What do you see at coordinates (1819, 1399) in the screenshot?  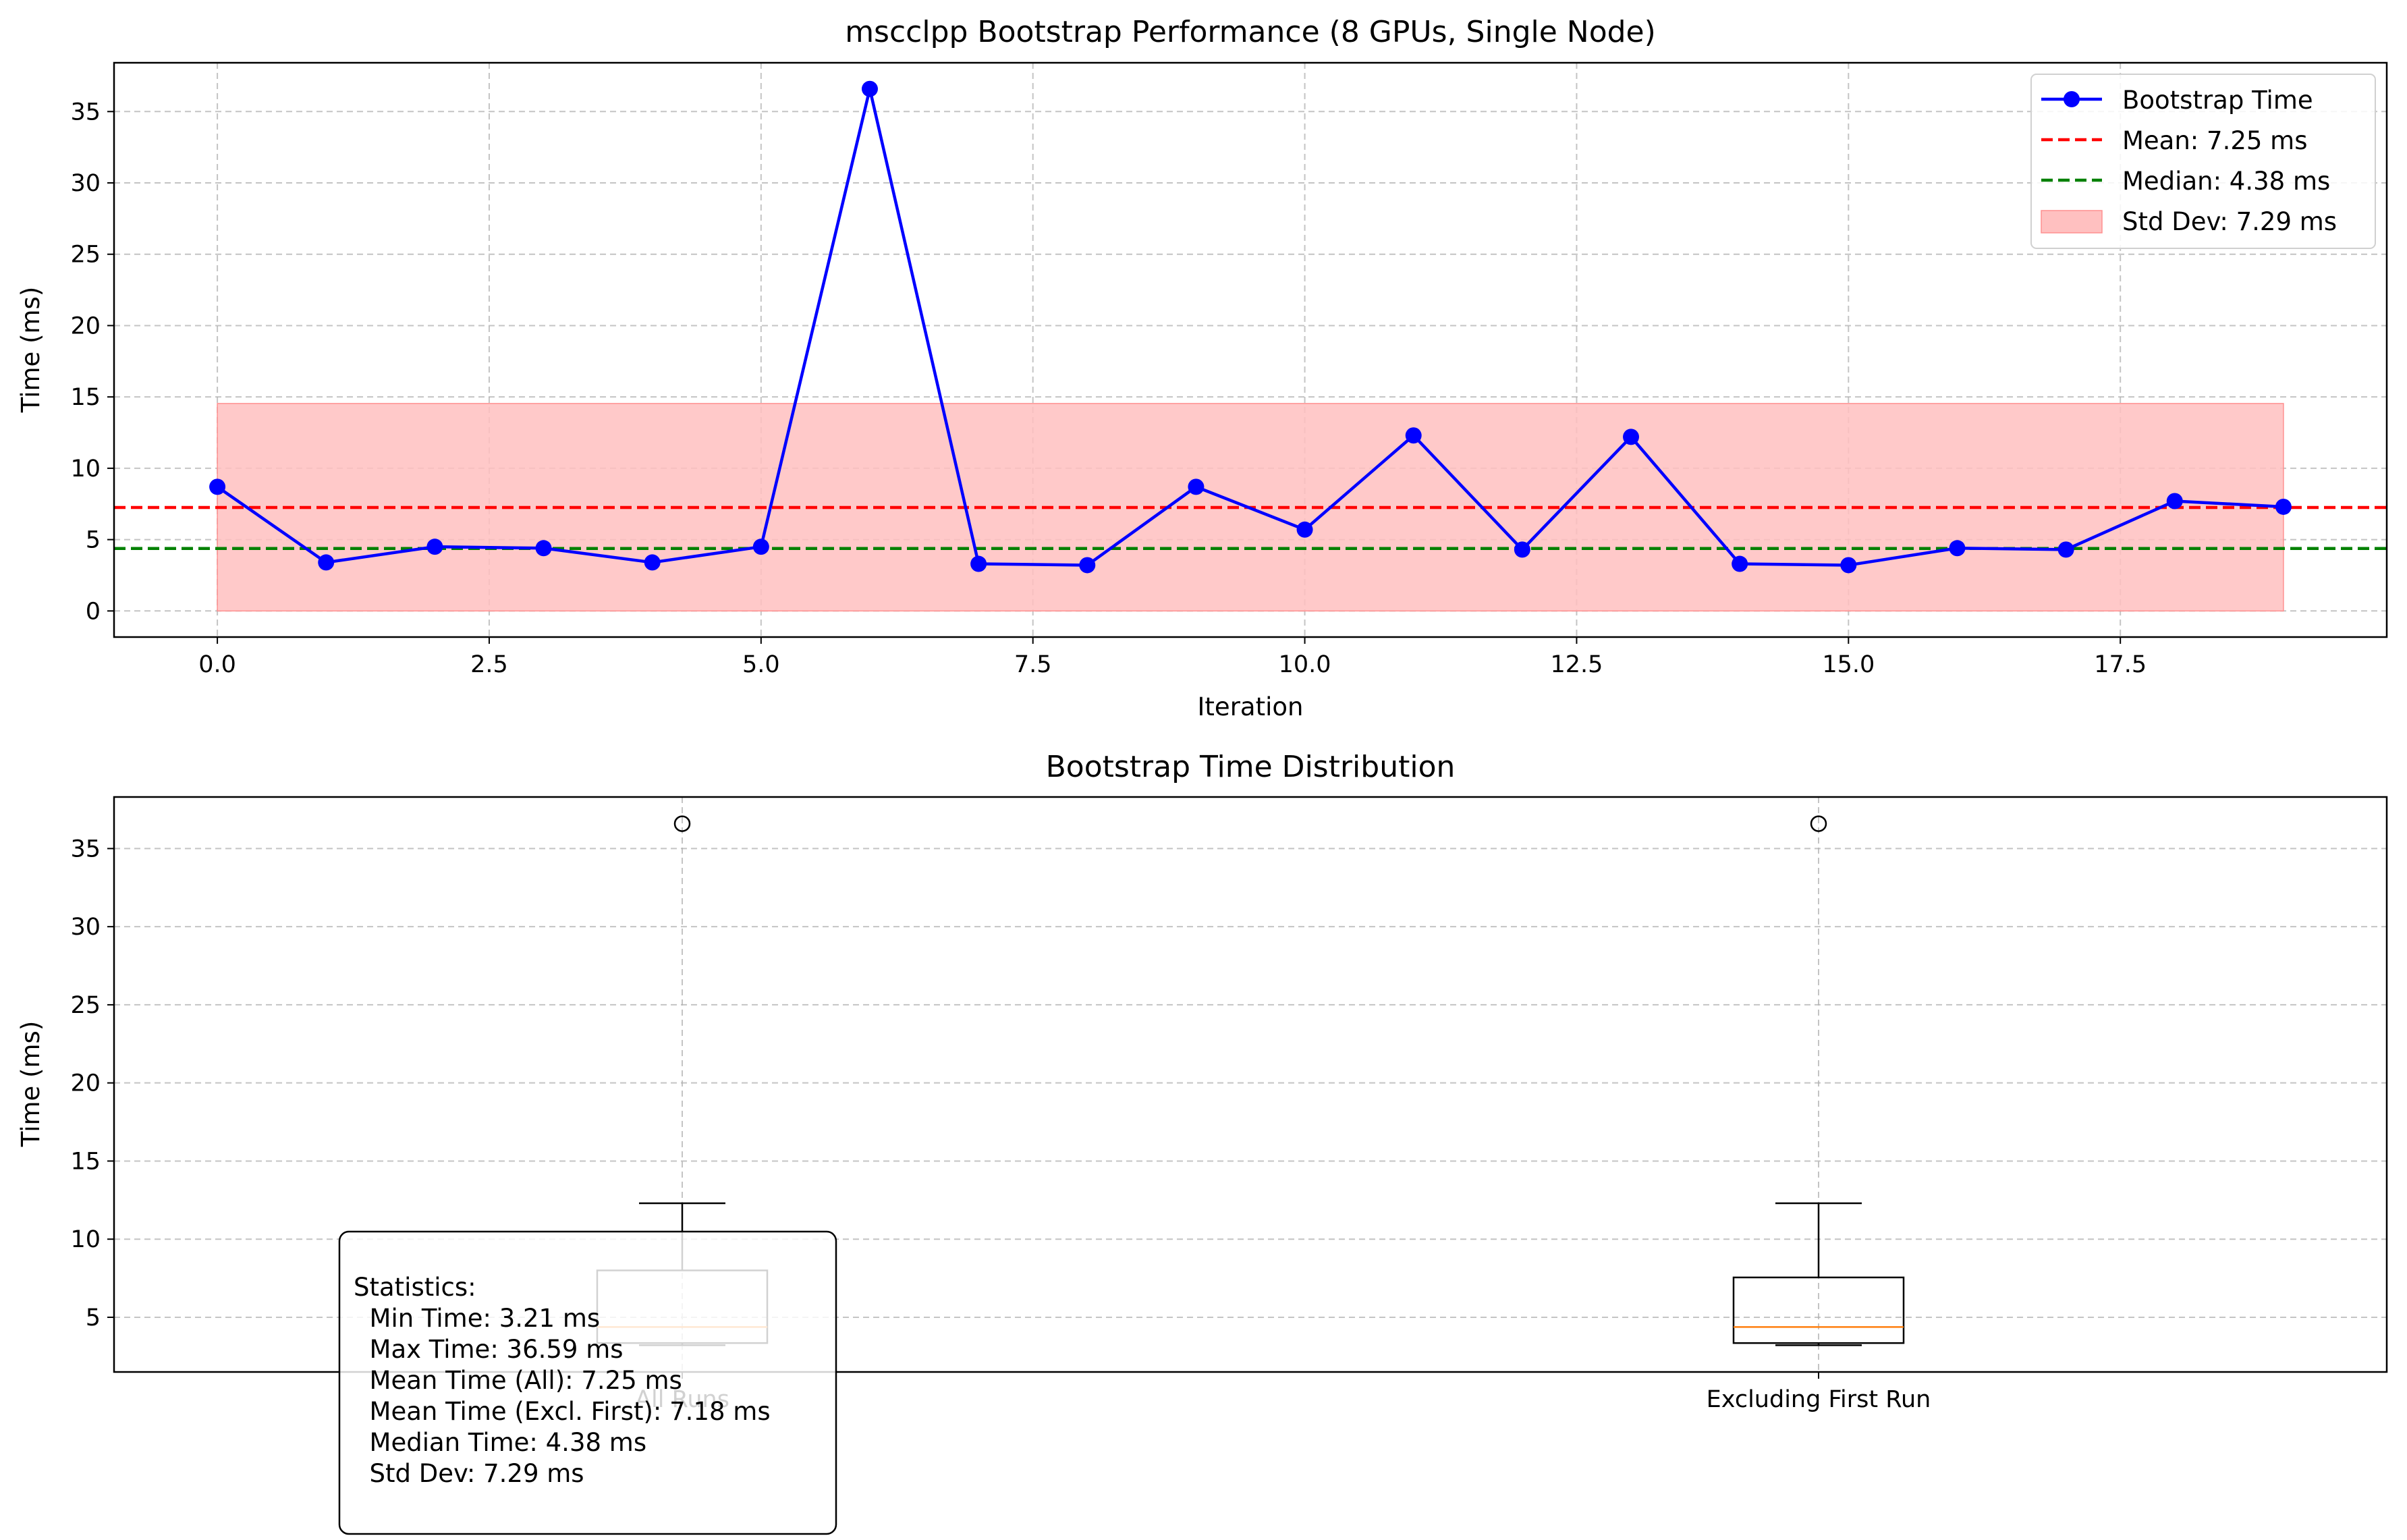 I see `x-tick-label: Excluding First Run` at bounding box center [1819, 1399].